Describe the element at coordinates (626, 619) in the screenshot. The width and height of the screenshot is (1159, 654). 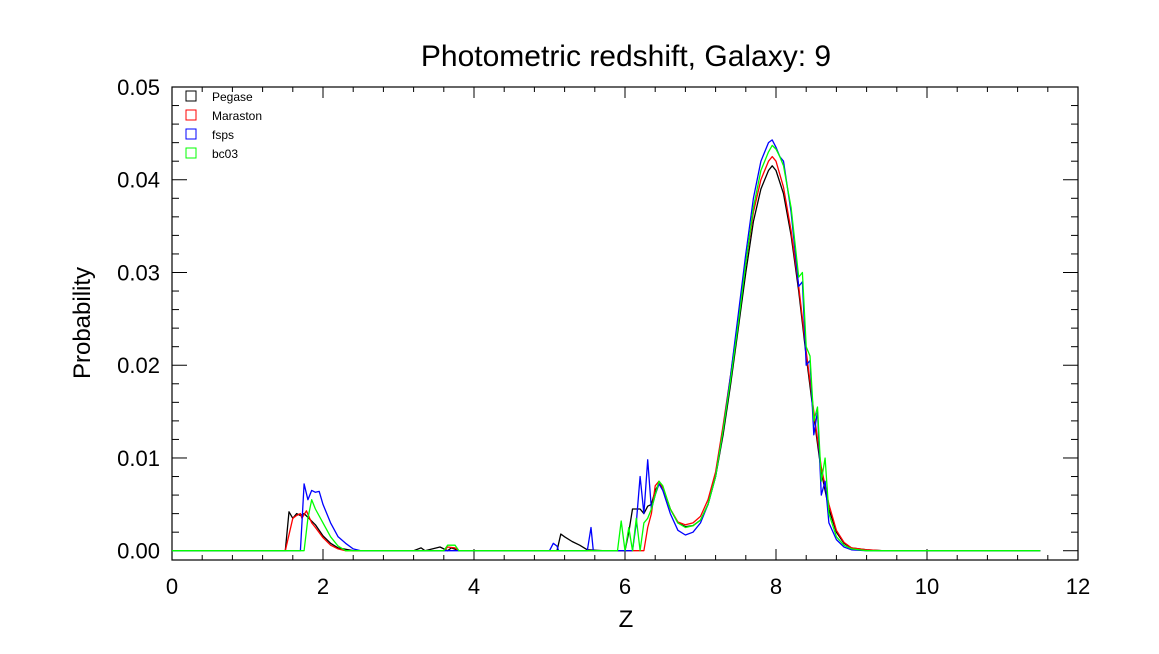
I see `x-axis-label: Z` at that location.